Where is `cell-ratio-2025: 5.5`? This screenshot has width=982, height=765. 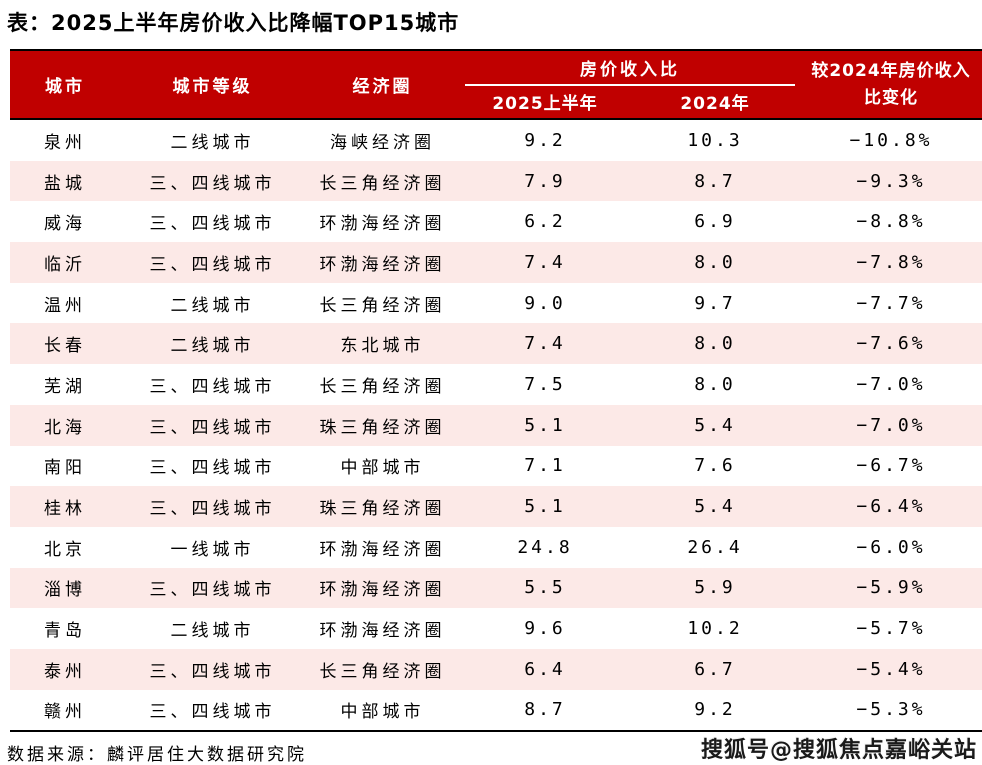
cell-ratio-2025: 5.5 is located at coordinates (545, 588).